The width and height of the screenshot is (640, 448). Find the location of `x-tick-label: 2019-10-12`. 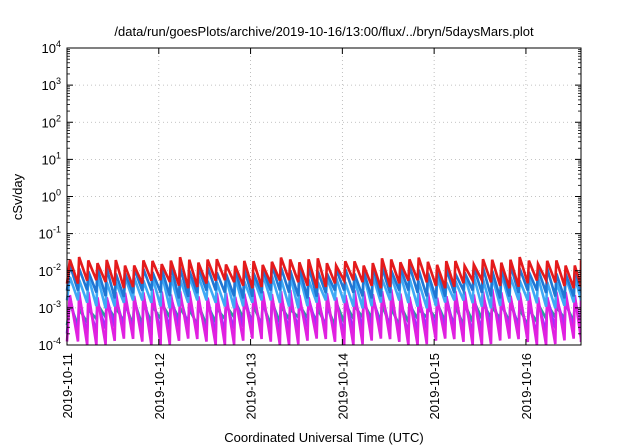

x-tick-label: 2019-10-12 is located at coordinates (159, 386).